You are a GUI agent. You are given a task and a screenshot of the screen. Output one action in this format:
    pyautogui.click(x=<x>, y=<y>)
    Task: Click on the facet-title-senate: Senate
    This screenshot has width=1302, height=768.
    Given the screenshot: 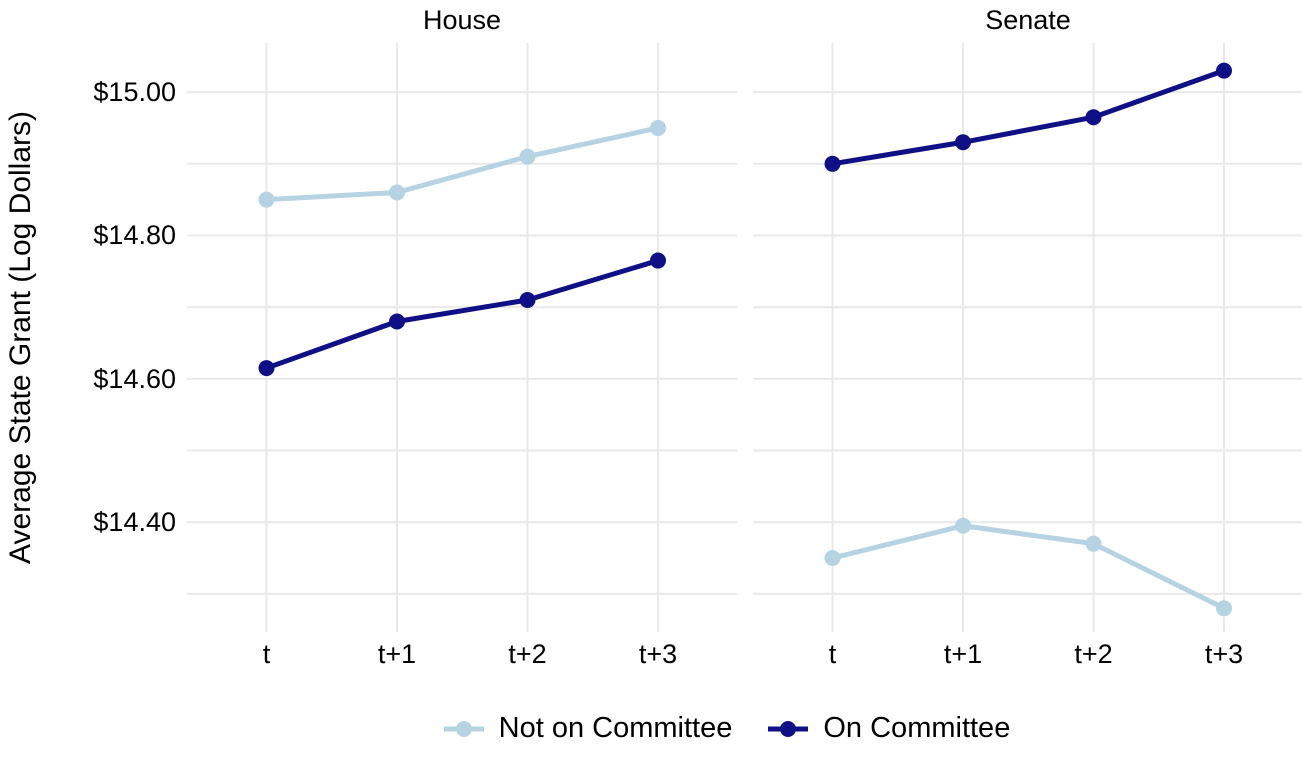 What is the action you would take?
    pyautogui.click(x=1028, y=20)
    